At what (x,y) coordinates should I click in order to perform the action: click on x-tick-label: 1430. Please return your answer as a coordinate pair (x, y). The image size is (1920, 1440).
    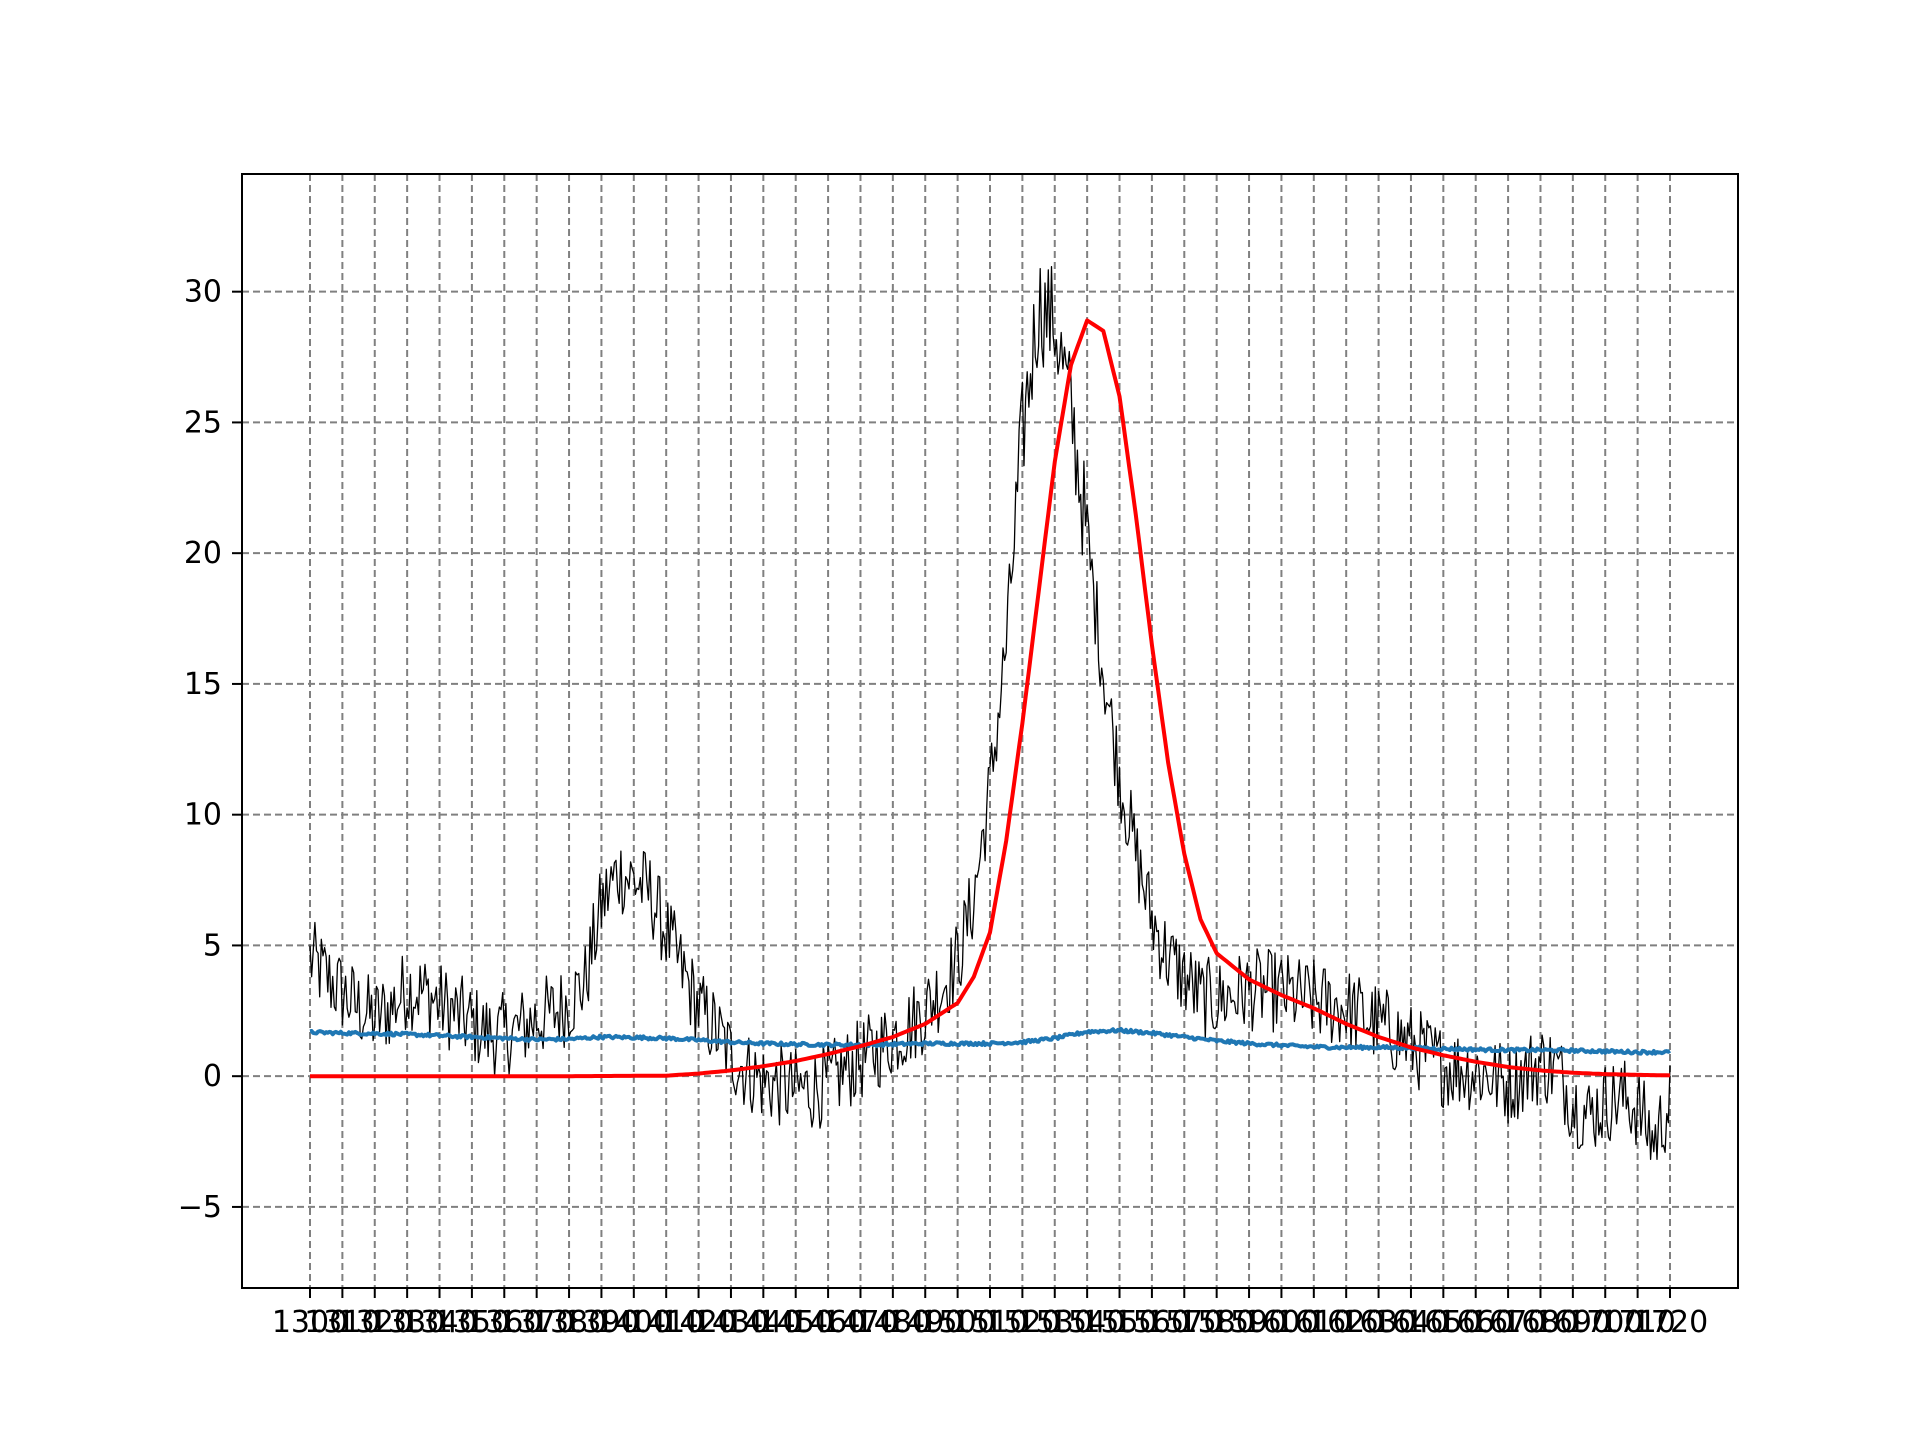
    Looking at the image, I should click on (731, 1322).